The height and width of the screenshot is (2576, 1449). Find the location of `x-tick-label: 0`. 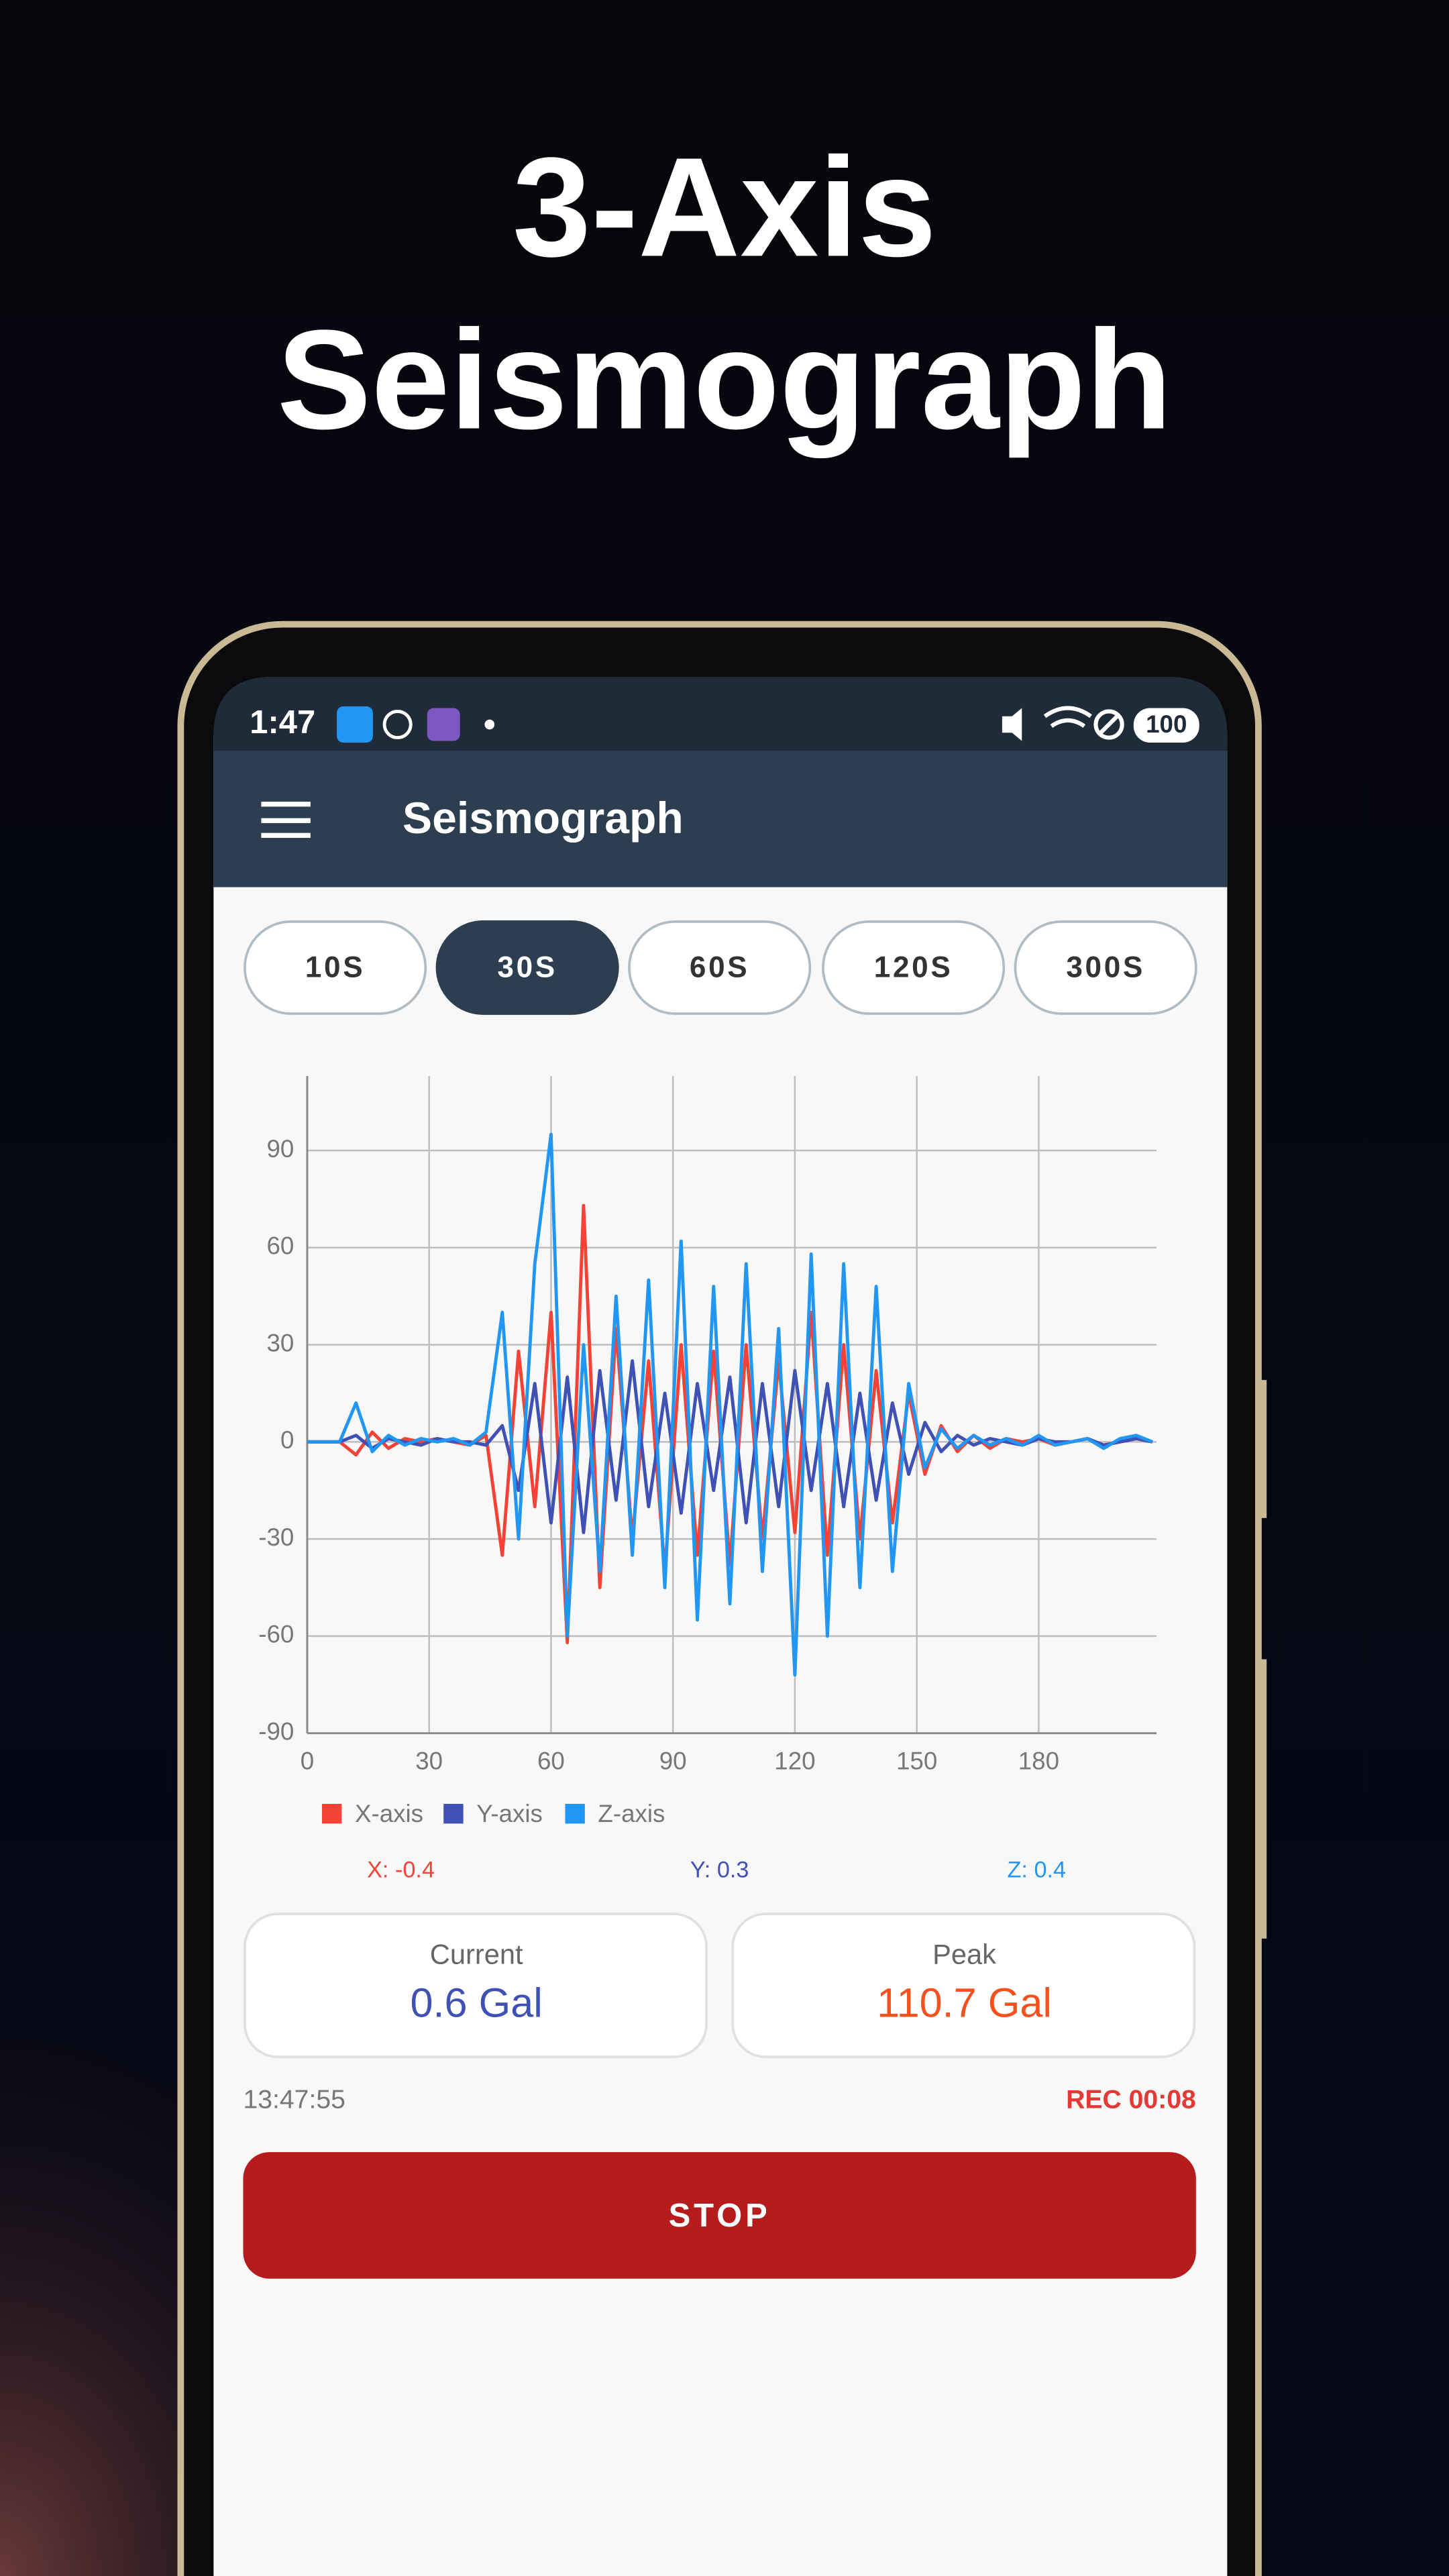

x-tick-label: 0 is located at coordinates (307, 1760).